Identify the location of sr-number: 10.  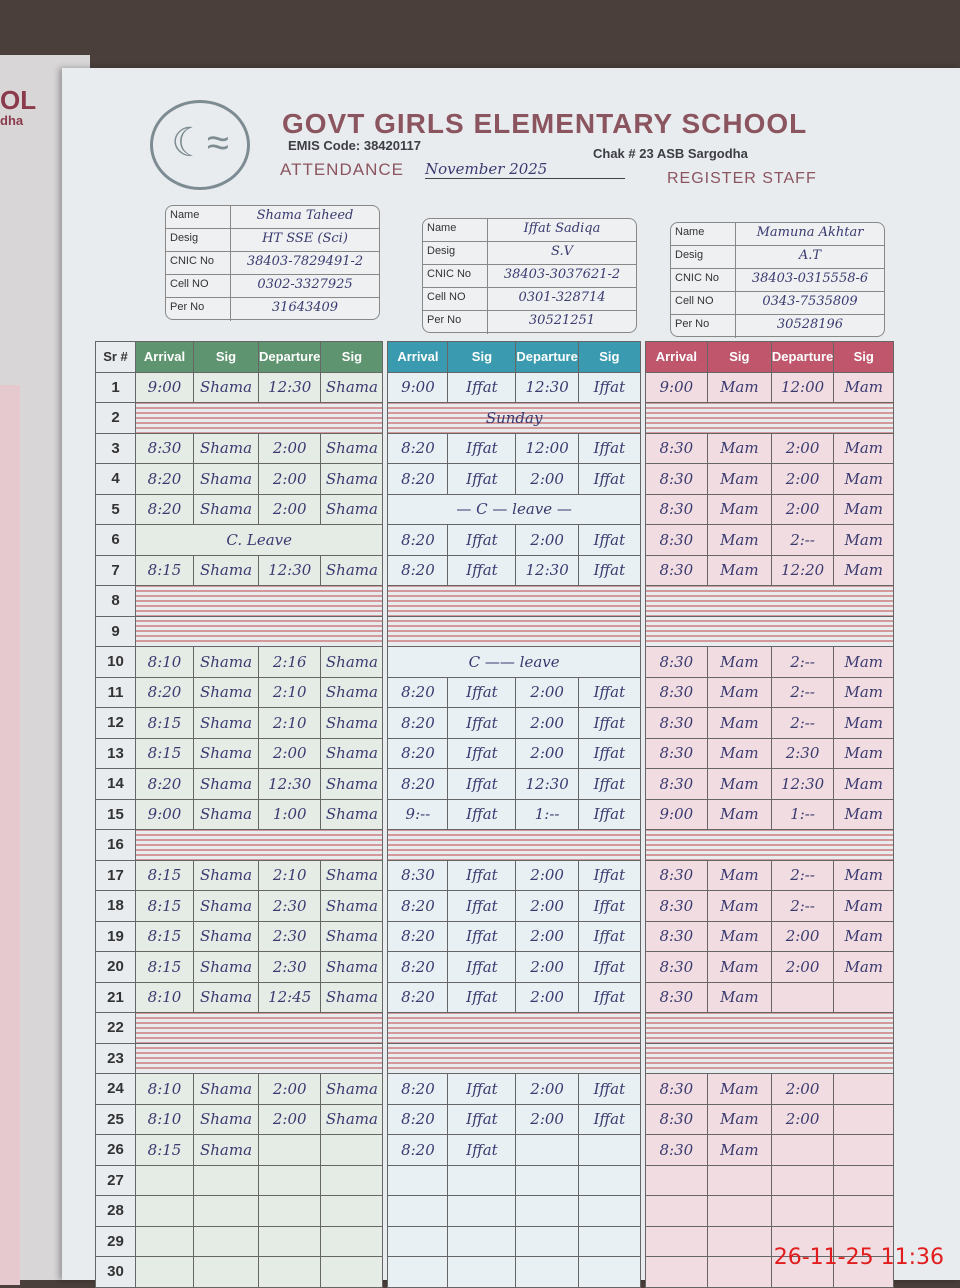
(115, 662).